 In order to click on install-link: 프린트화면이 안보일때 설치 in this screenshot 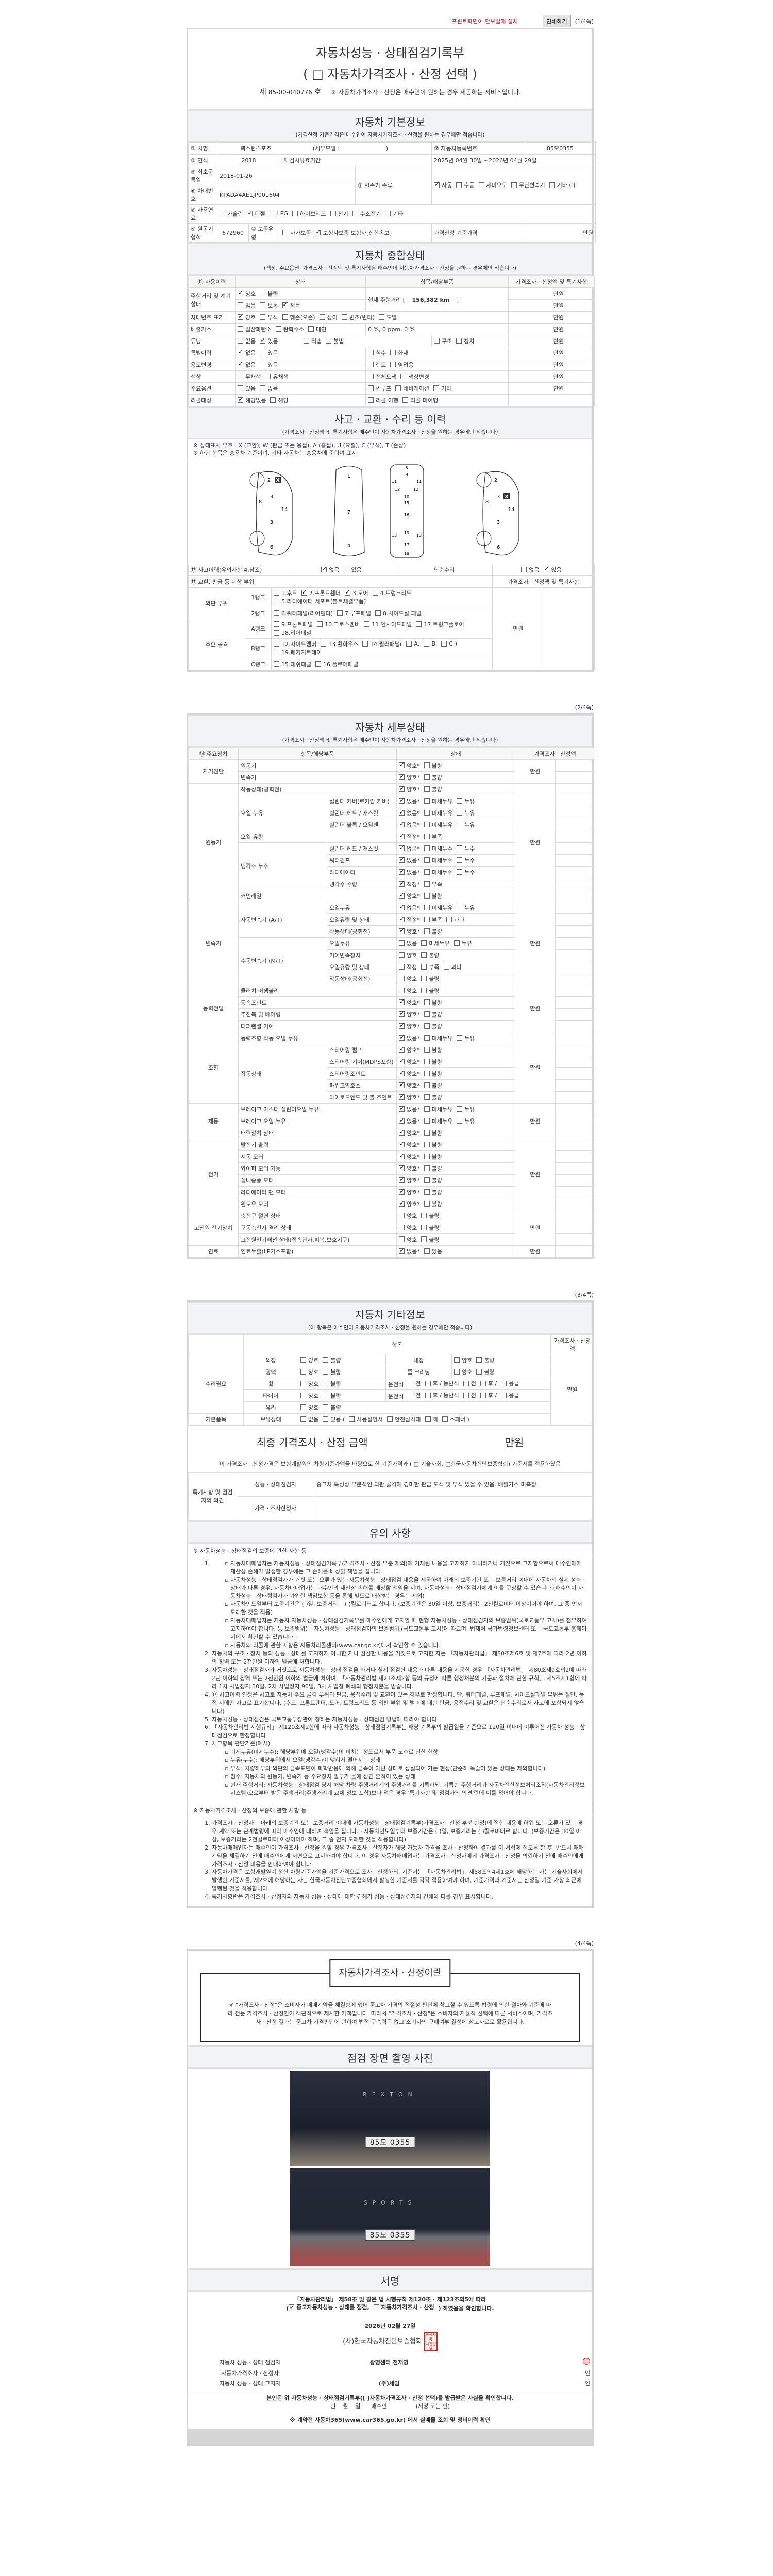, I will do `click(484, 21)`.